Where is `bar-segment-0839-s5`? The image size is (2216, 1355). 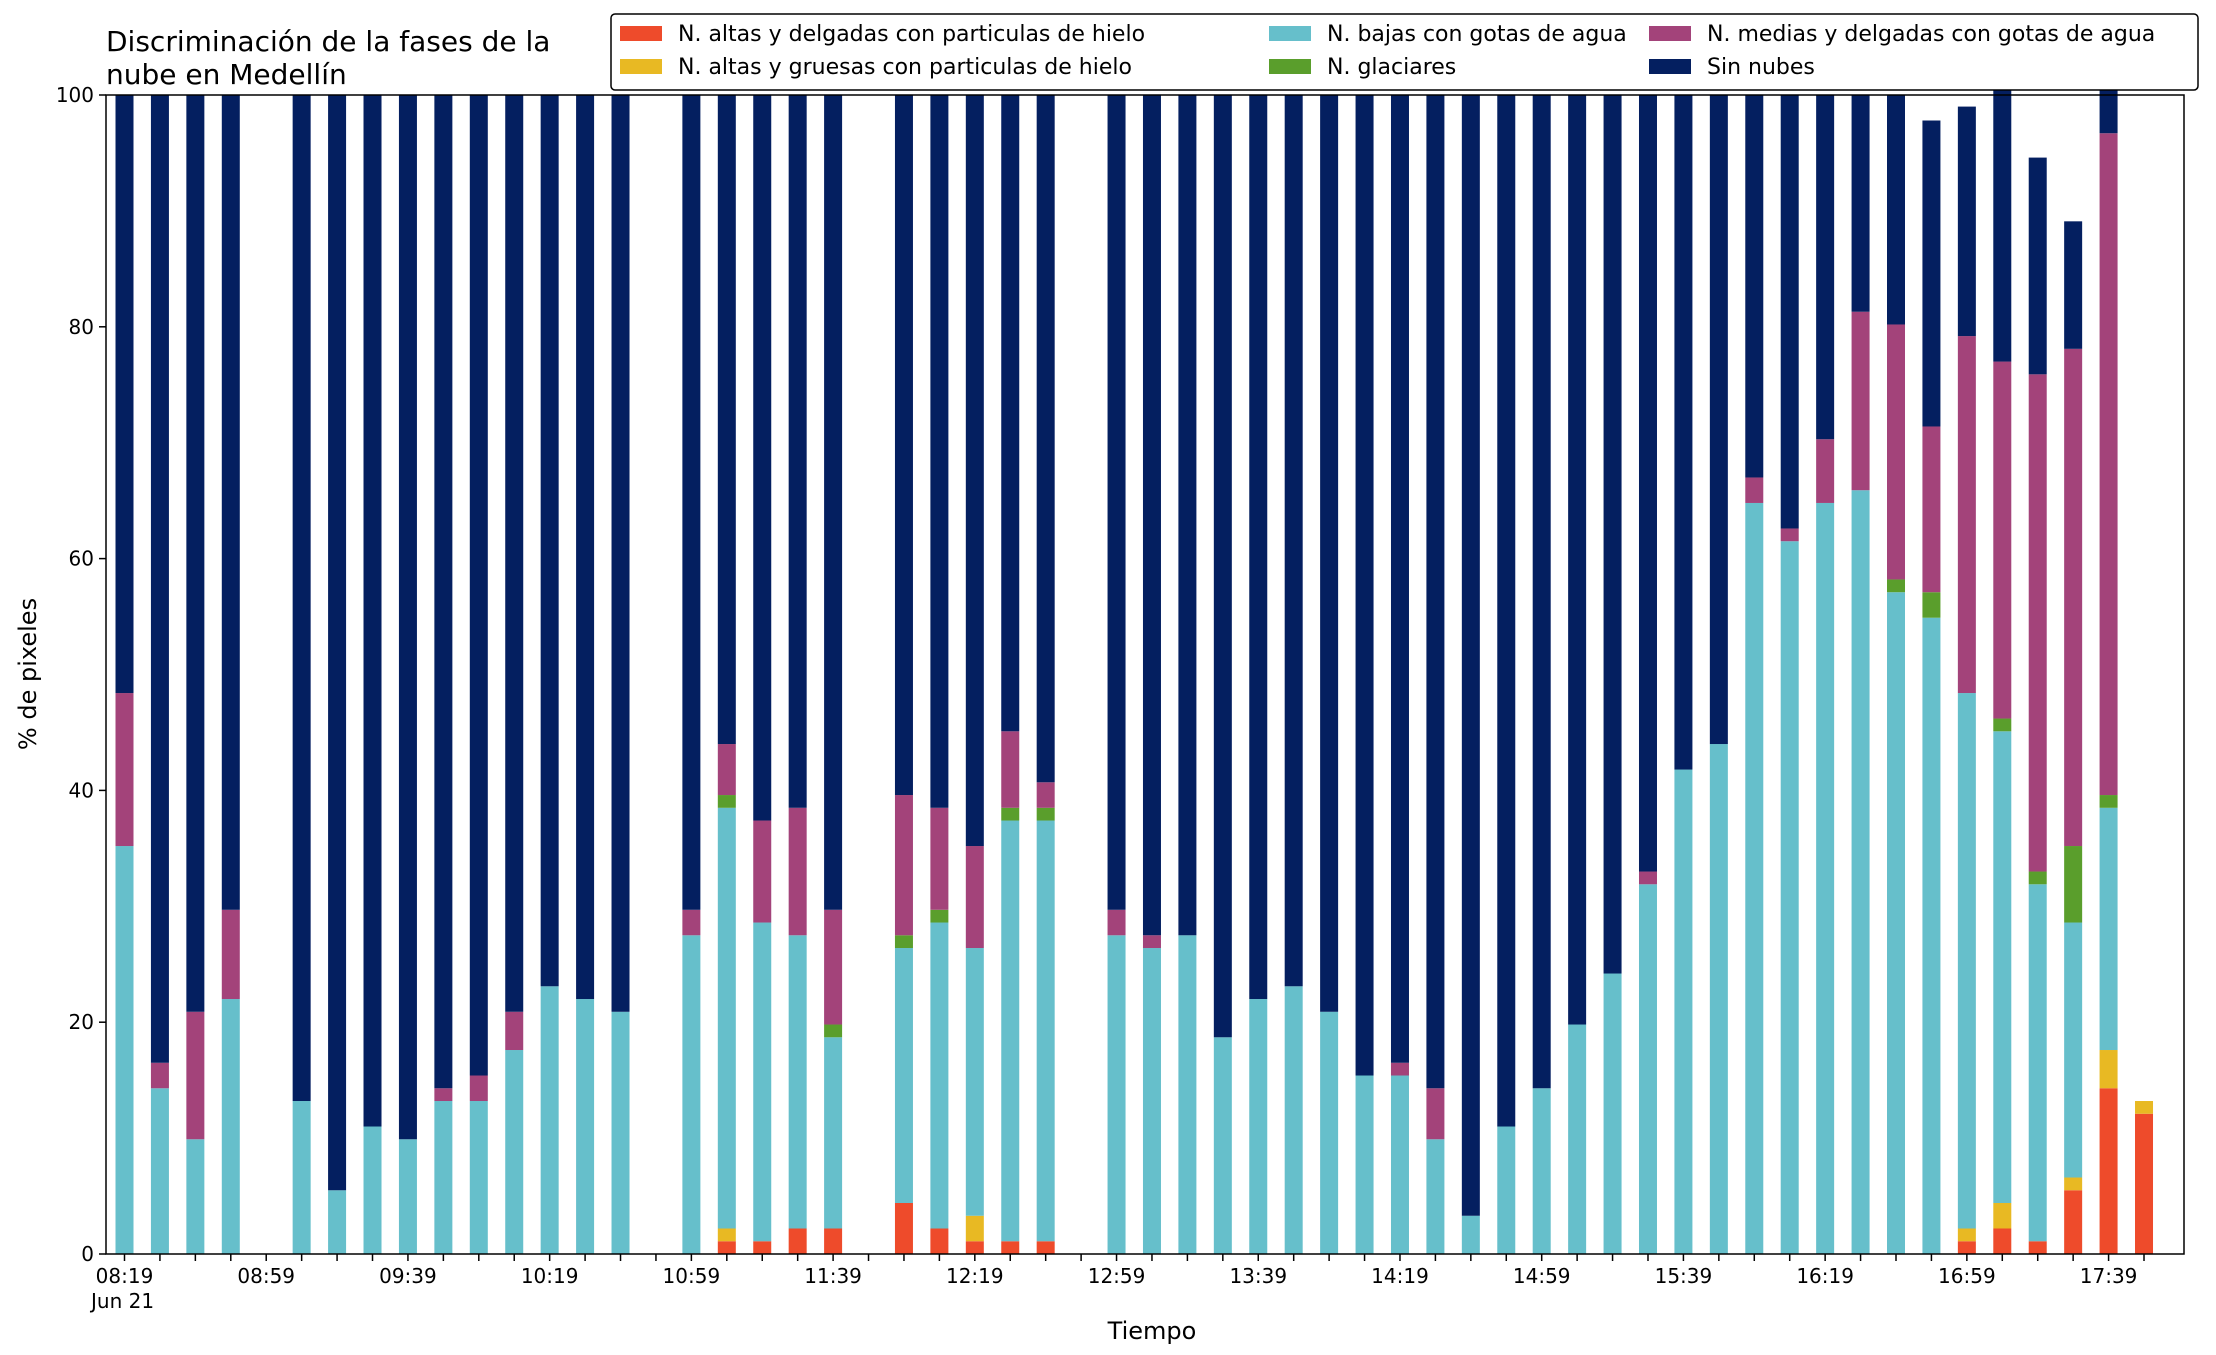
bar-segment-0839-s5 is located at coordinates (195, 553).